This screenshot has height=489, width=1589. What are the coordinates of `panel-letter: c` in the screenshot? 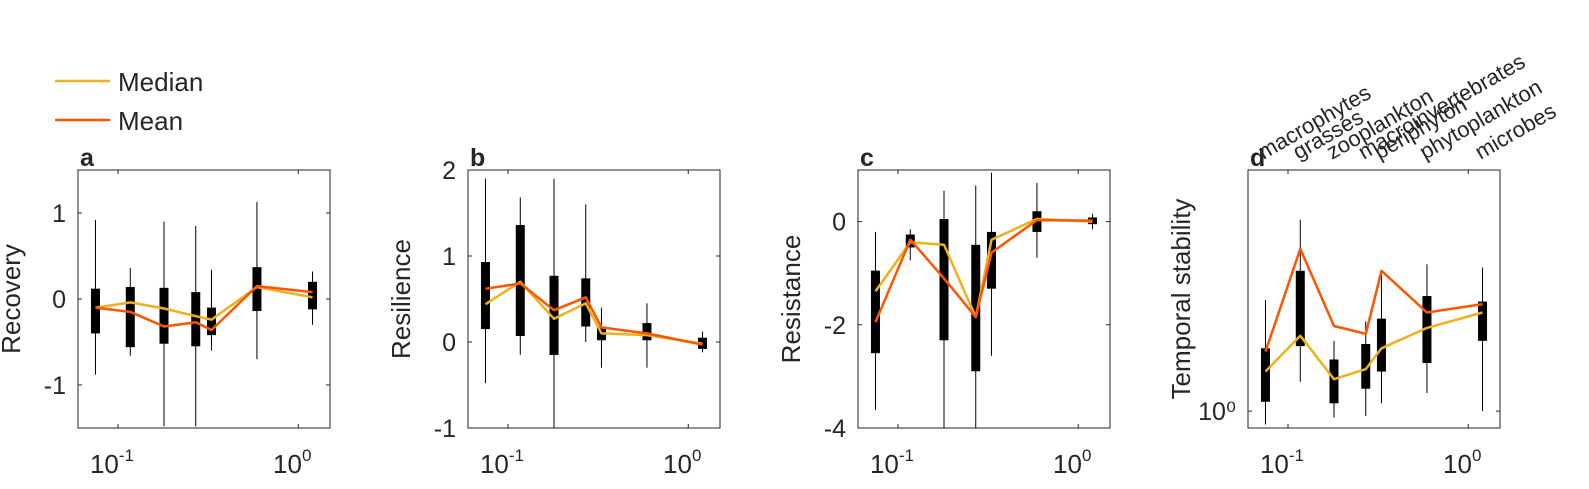 It's located at (867, 158).